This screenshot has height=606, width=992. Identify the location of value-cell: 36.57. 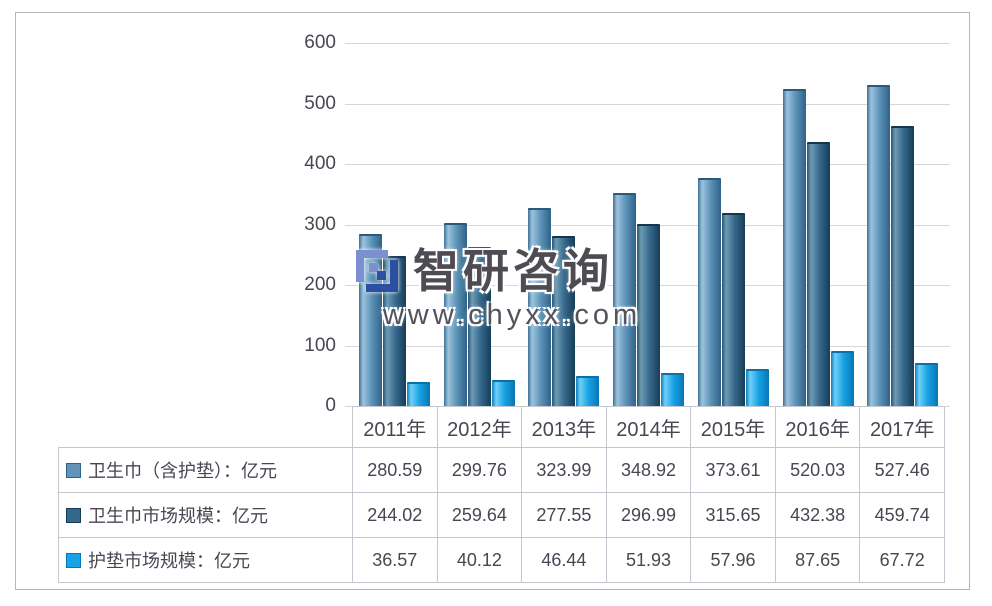
(395, 560).